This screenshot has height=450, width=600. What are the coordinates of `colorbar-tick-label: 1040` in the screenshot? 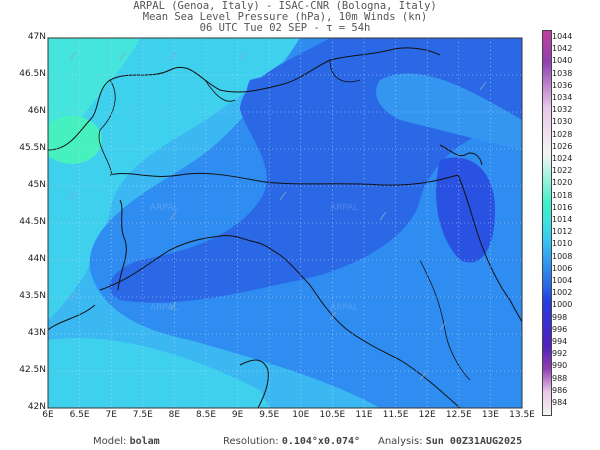 It's located at (562, 61).